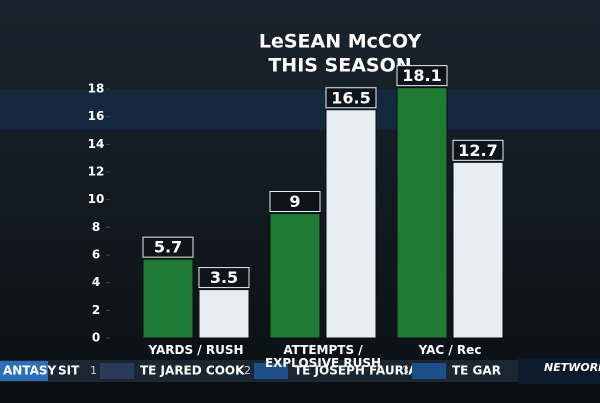 Image resolution: width=600 pixels, height=403 pixels. I want to click on value-label: 12.7, so click(477, 150).